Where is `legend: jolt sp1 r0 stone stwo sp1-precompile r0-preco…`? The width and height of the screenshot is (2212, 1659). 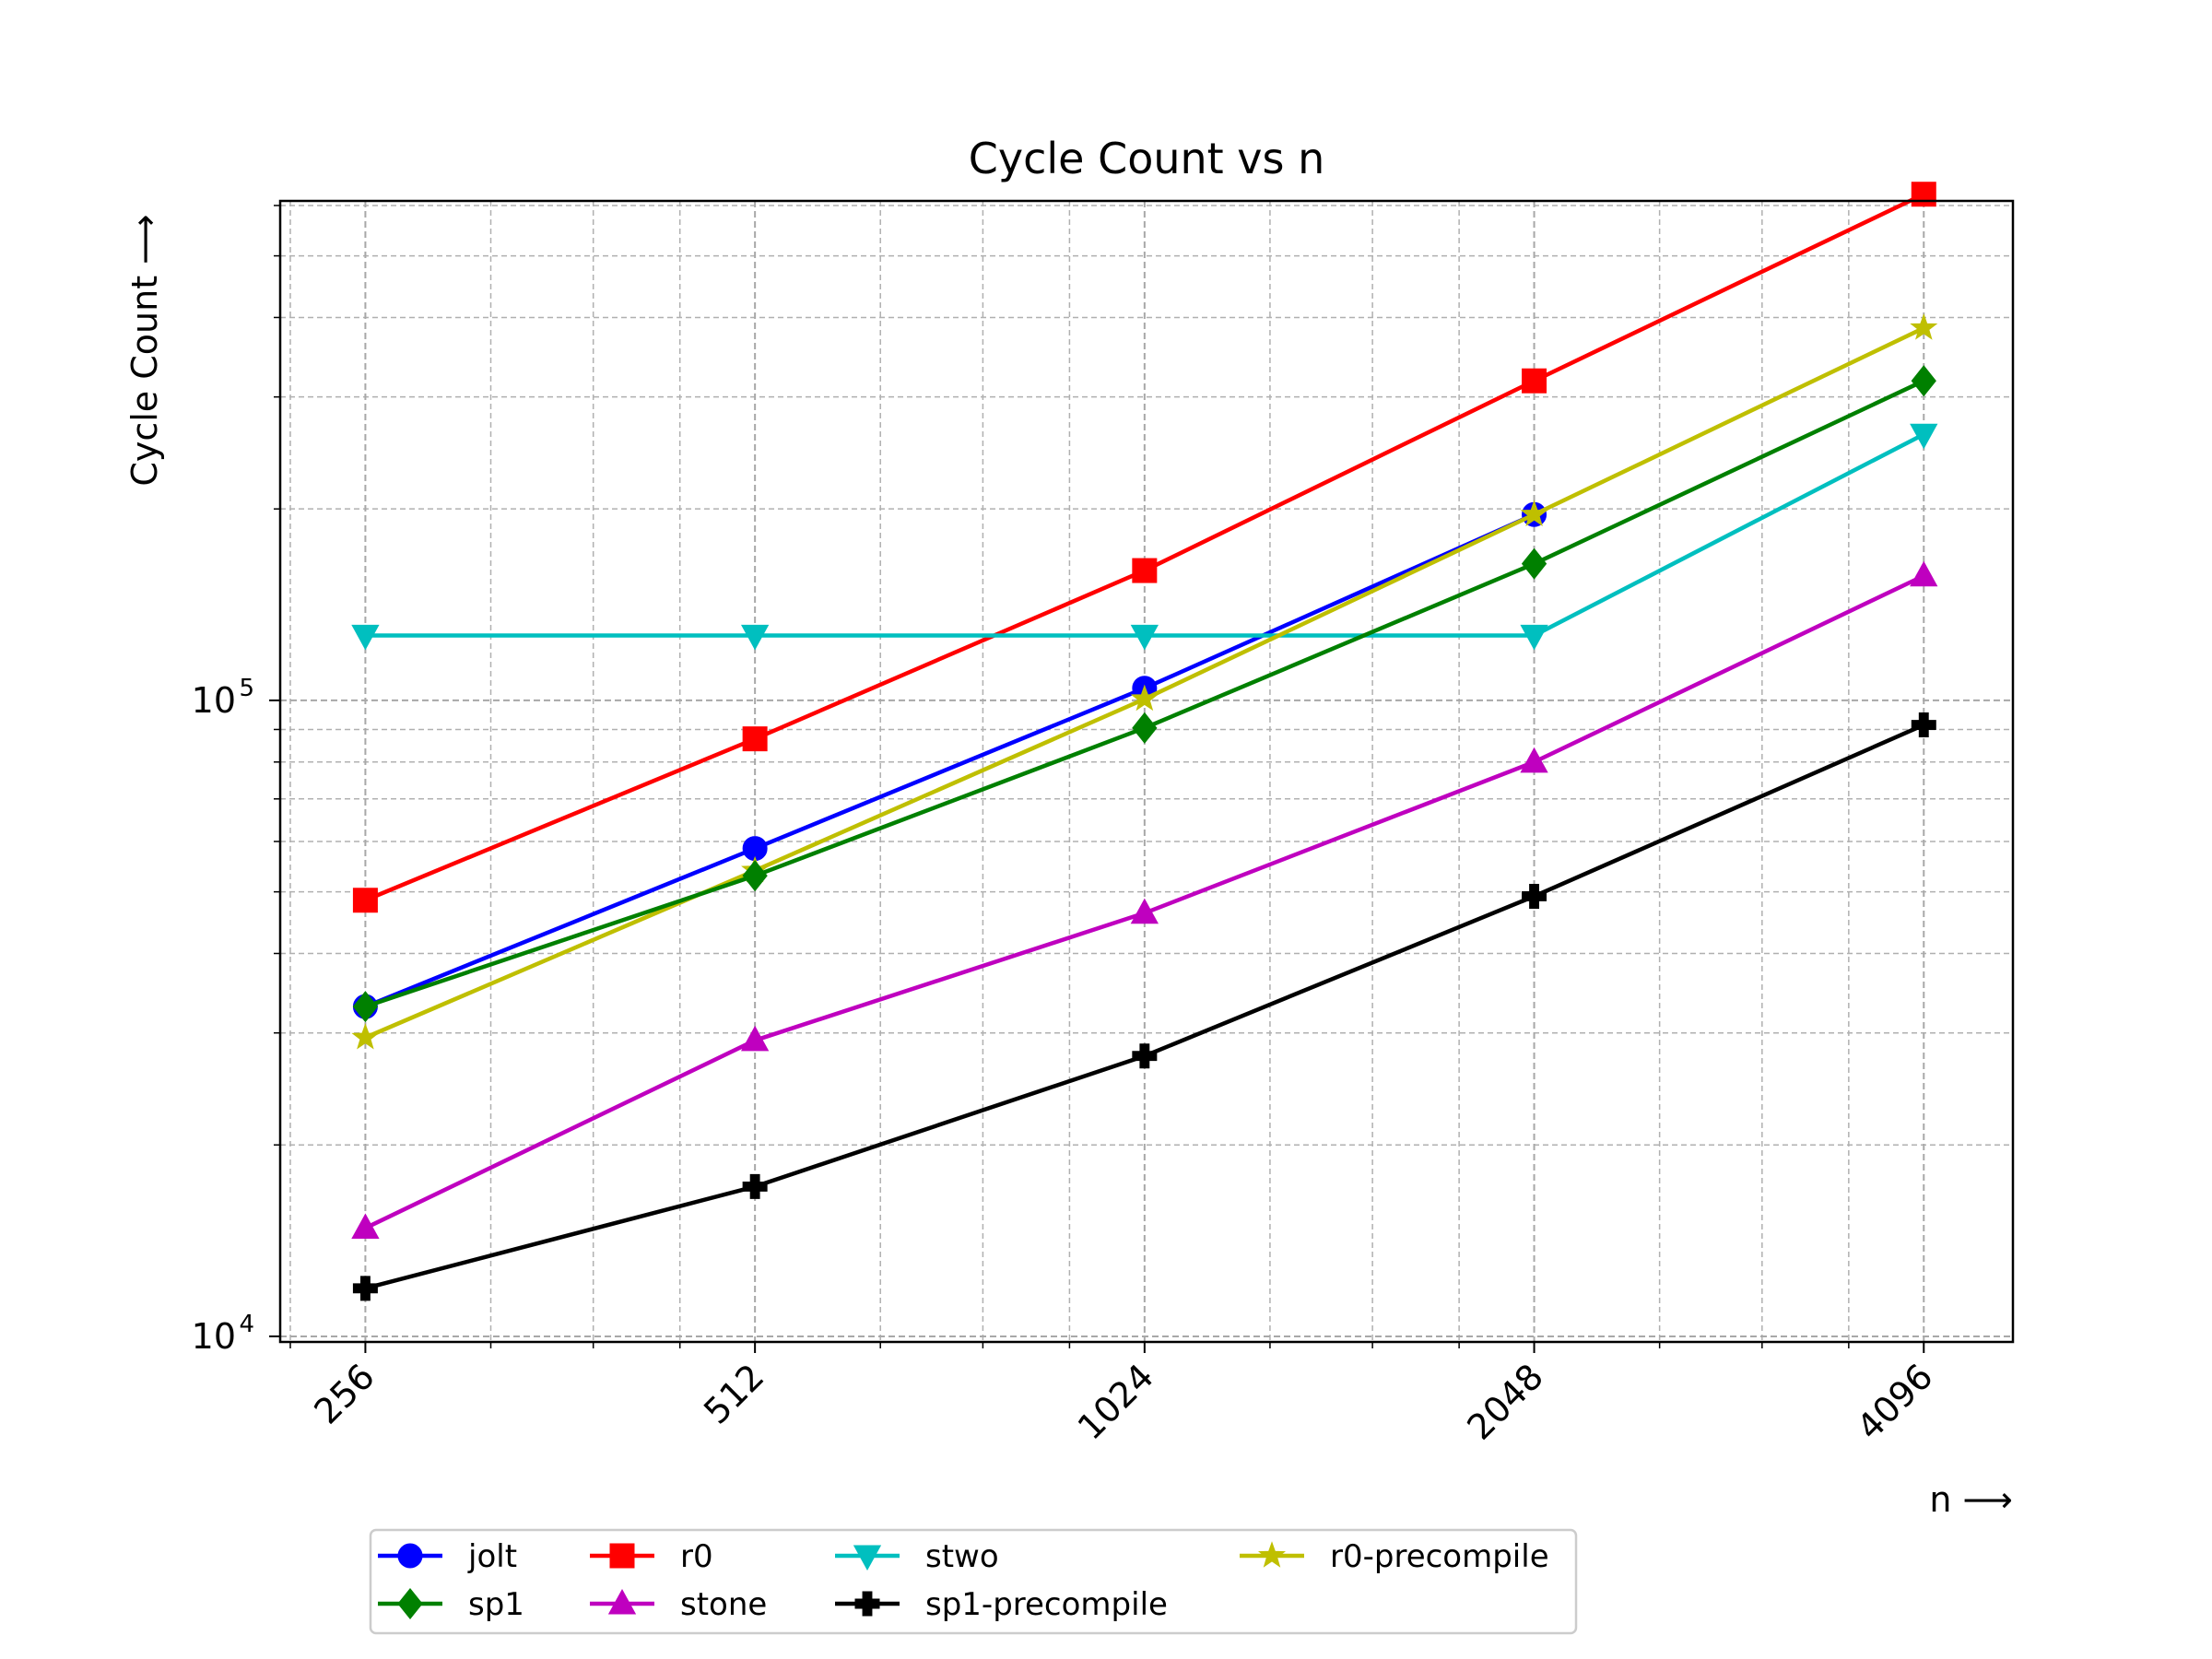
legend: jolt sp1 r0 stone stwo sp1-precompile r0-preco… is located at coordinates (973, 1581).